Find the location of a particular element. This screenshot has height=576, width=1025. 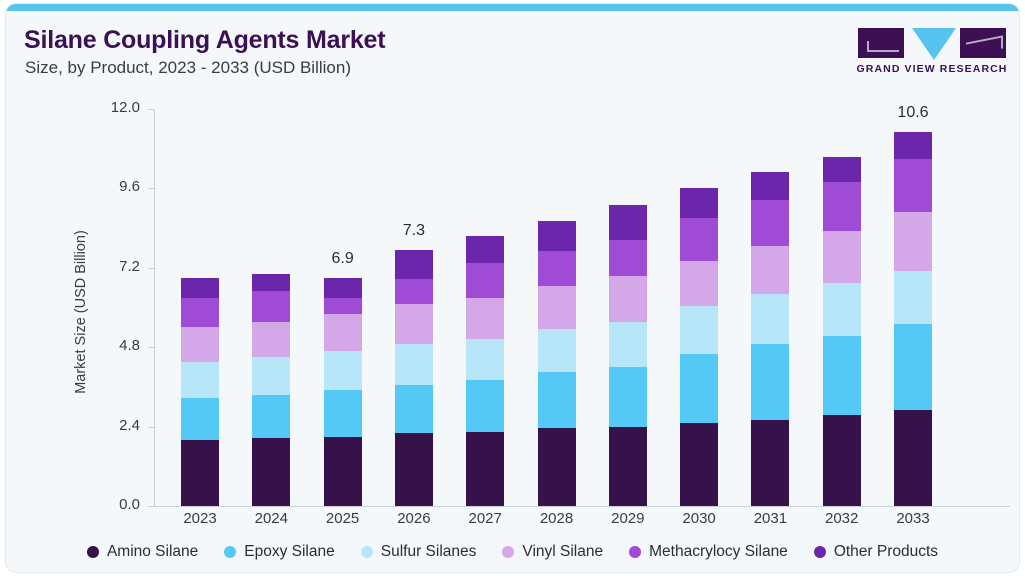

legend-item-label: Epoxy Silane is located at coordinates (289, 551).